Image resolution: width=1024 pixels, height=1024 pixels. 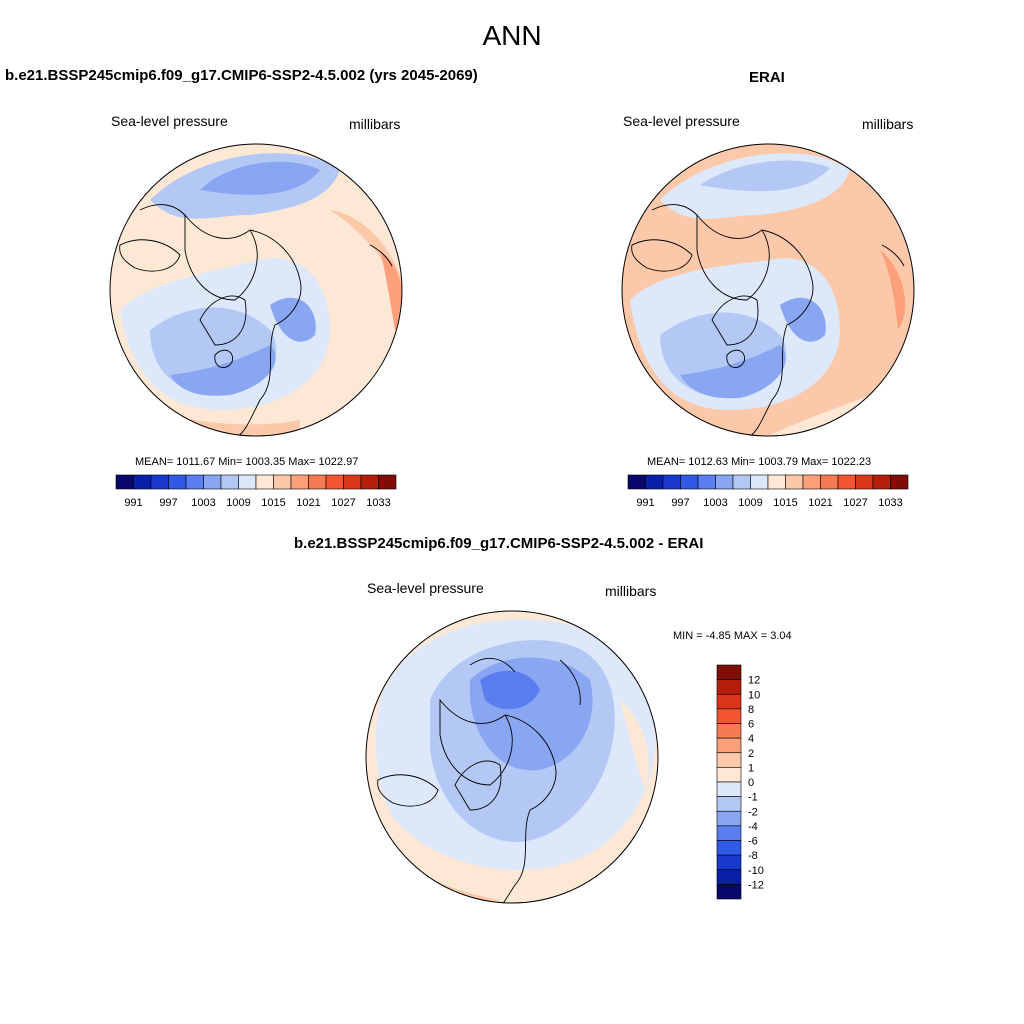 I want to click on obs-colorbar-label: 1027, so click(x=855, y=503).